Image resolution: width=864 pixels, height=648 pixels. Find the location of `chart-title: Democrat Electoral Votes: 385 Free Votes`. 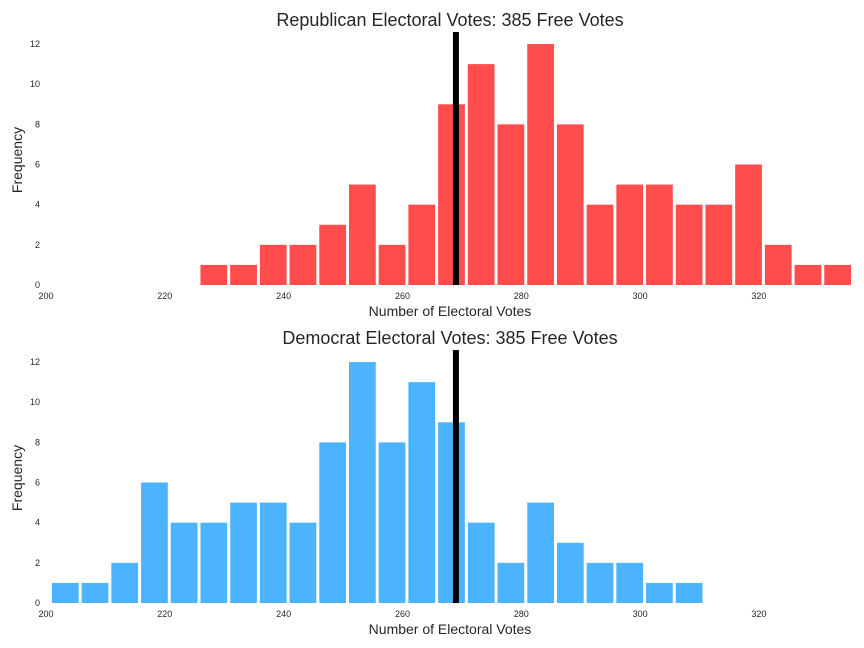

chart-title: Democrat Electoral Votes: 385 Free Votes is located at coordinates (449, 338).